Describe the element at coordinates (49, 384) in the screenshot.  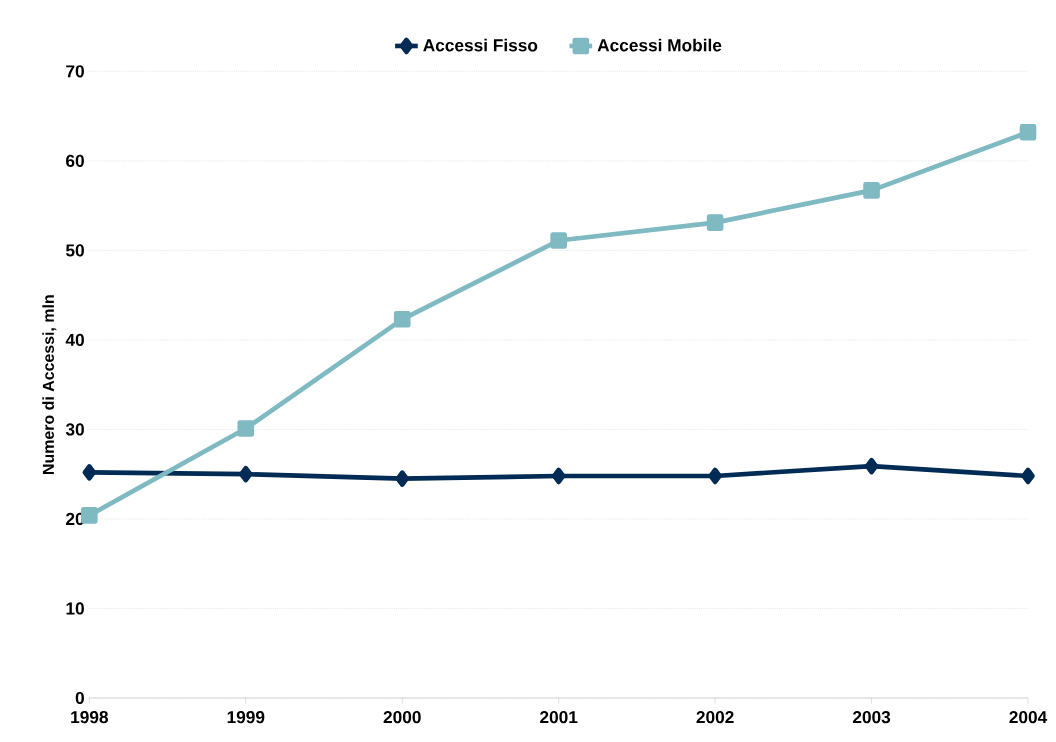
I see `y-axis-title: Numero di Accessi, mln` at that location.